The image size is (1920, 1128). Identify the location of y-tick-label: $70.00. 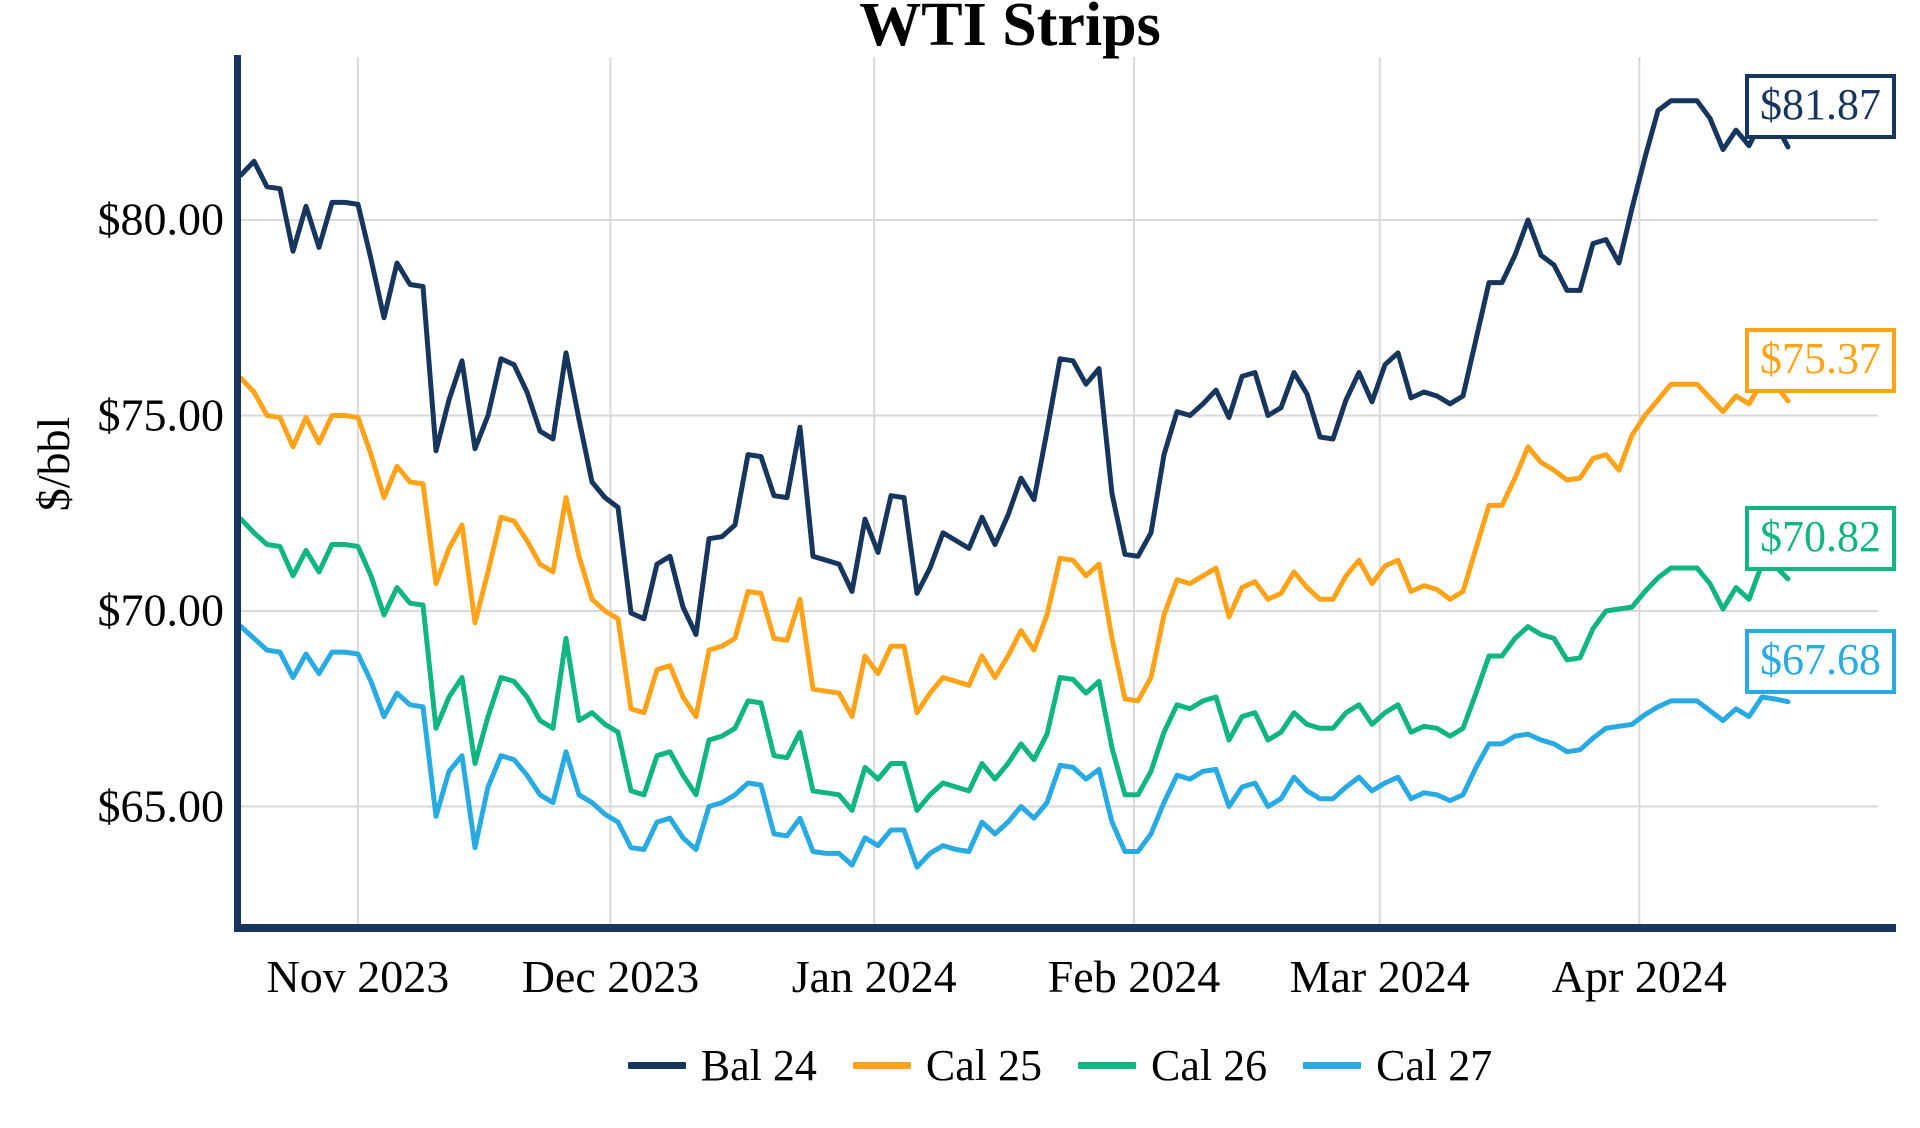
(161, 610).